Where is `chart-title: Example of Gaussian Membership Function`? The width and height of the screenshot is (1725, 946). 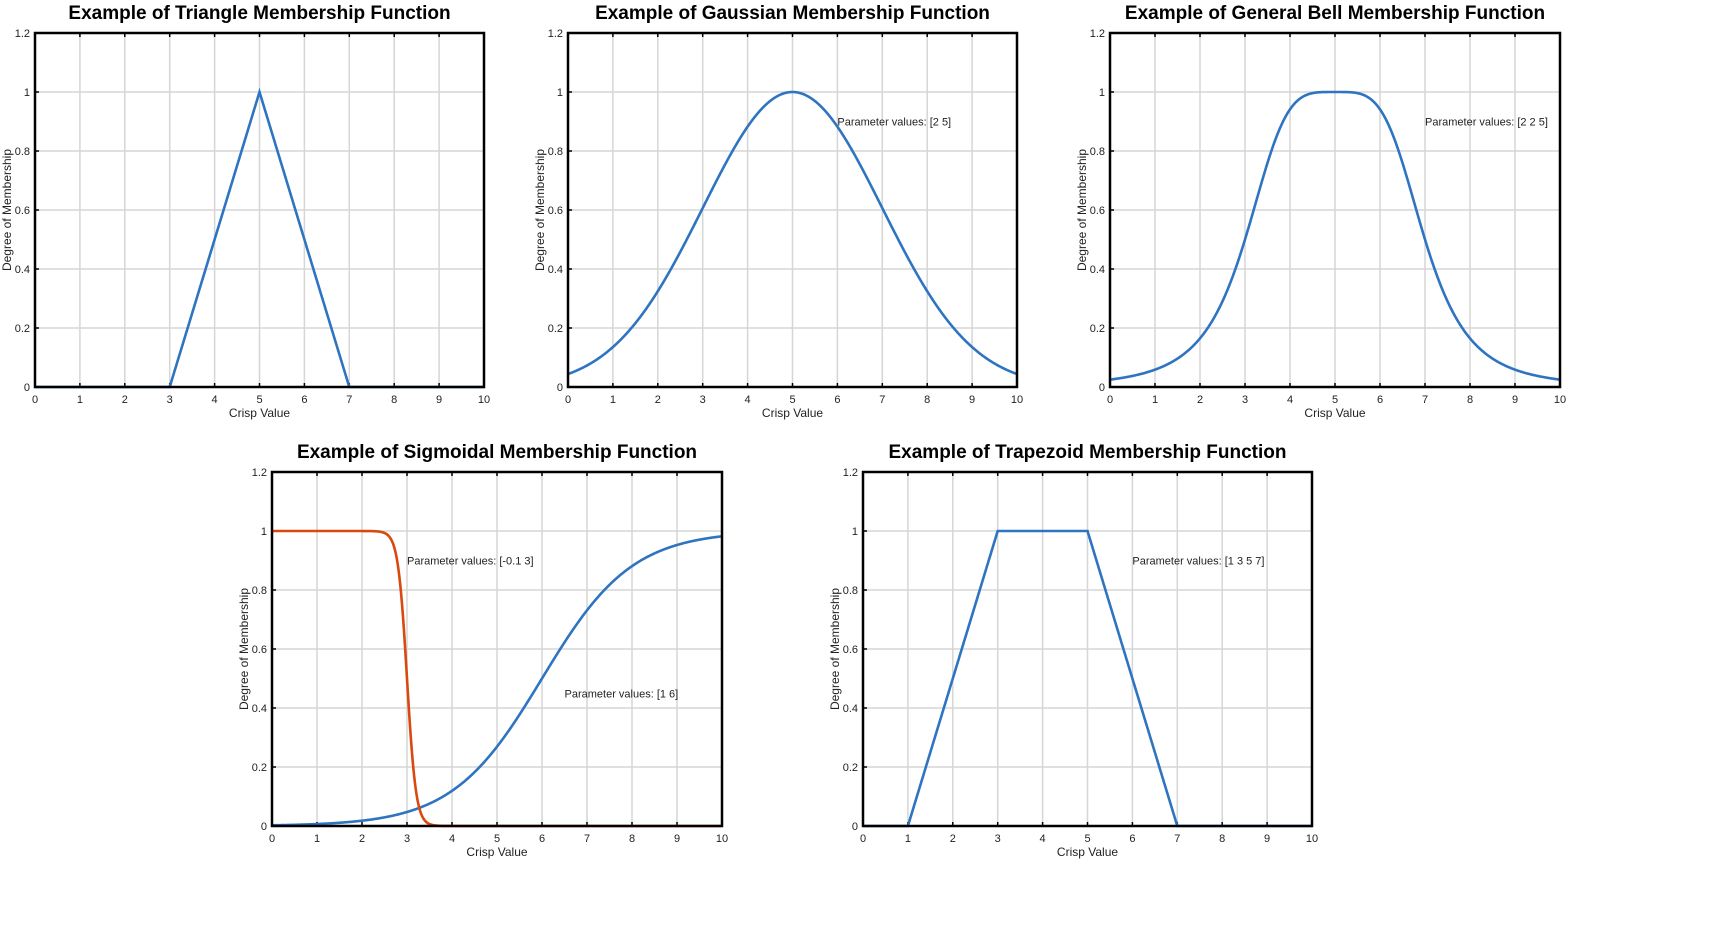 chart-title: Example of Gaussian Membership Function is located at coordinates (792, 13).